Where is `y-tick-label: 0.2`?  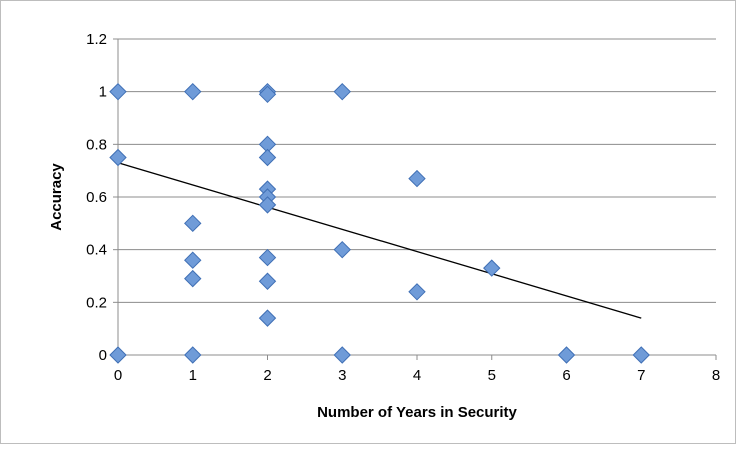 y-tick-label: 0.2 is located at coordinates (96, 302).